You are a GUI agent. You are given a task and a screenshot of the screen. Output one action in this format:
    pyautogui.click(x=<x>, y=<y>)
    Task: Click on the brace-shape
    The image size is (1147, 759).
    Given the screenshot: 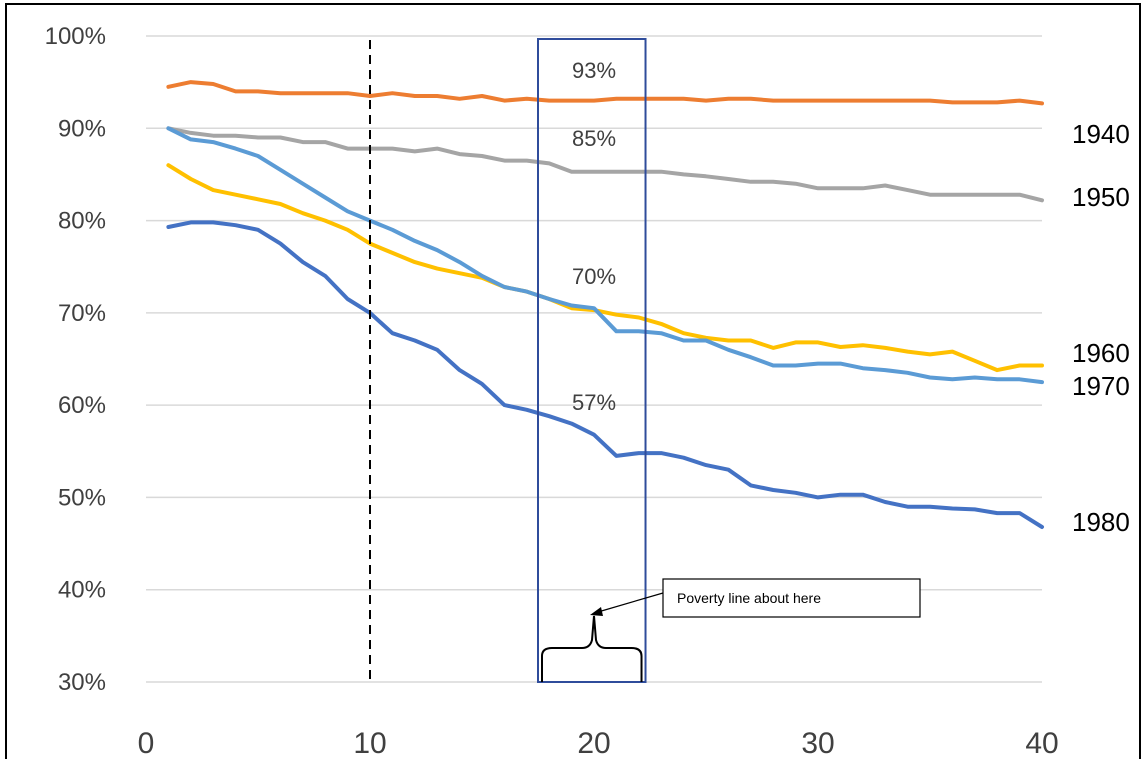 What is the action you would take?
    pyautogui.click(x=592, y=648)
    